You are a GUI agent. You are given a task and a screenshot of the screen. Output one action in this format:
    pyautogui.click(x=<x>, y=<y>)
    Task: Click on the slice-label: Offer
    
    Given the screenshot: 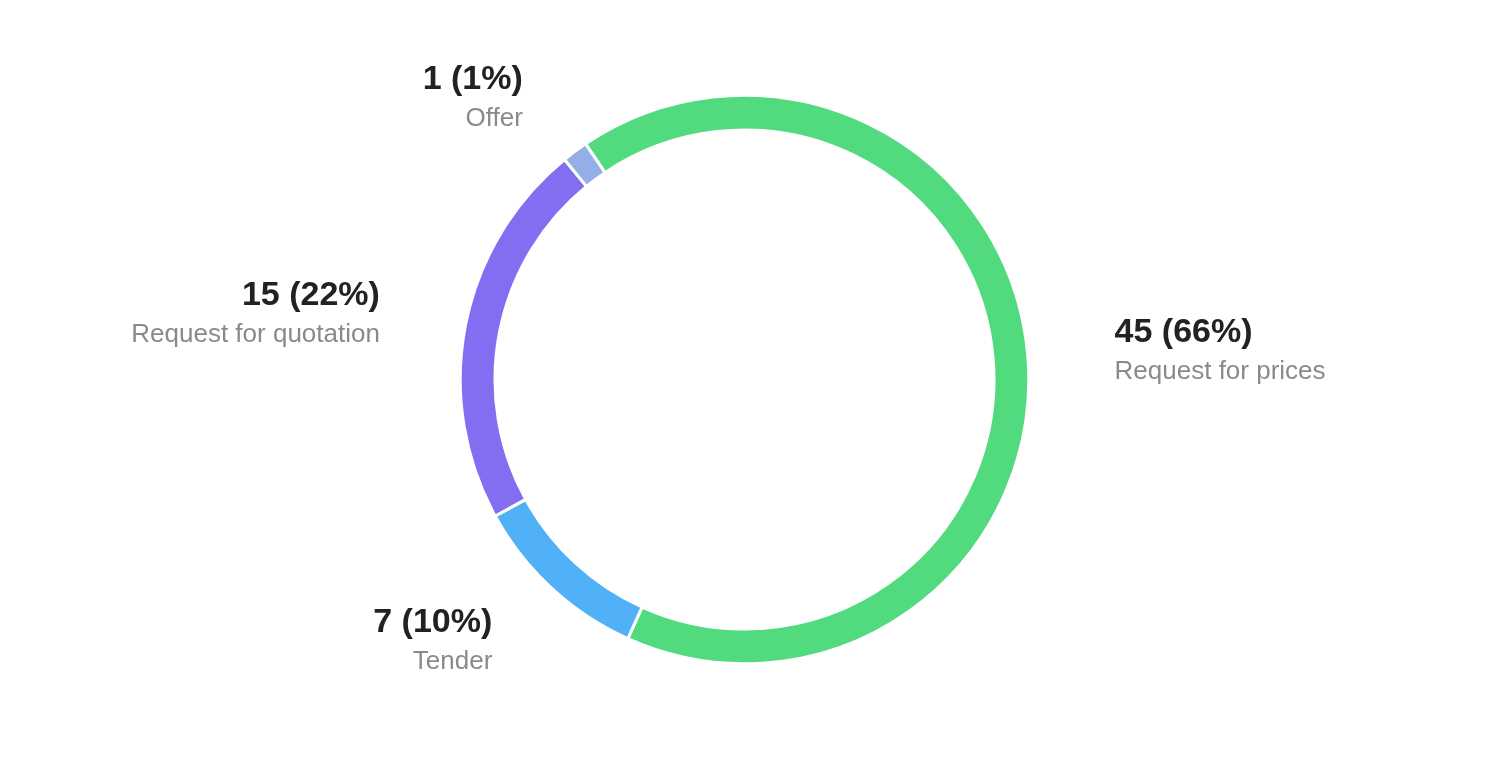 What is the action you would take?
    pyautogui.click(x=494, y=116)
    